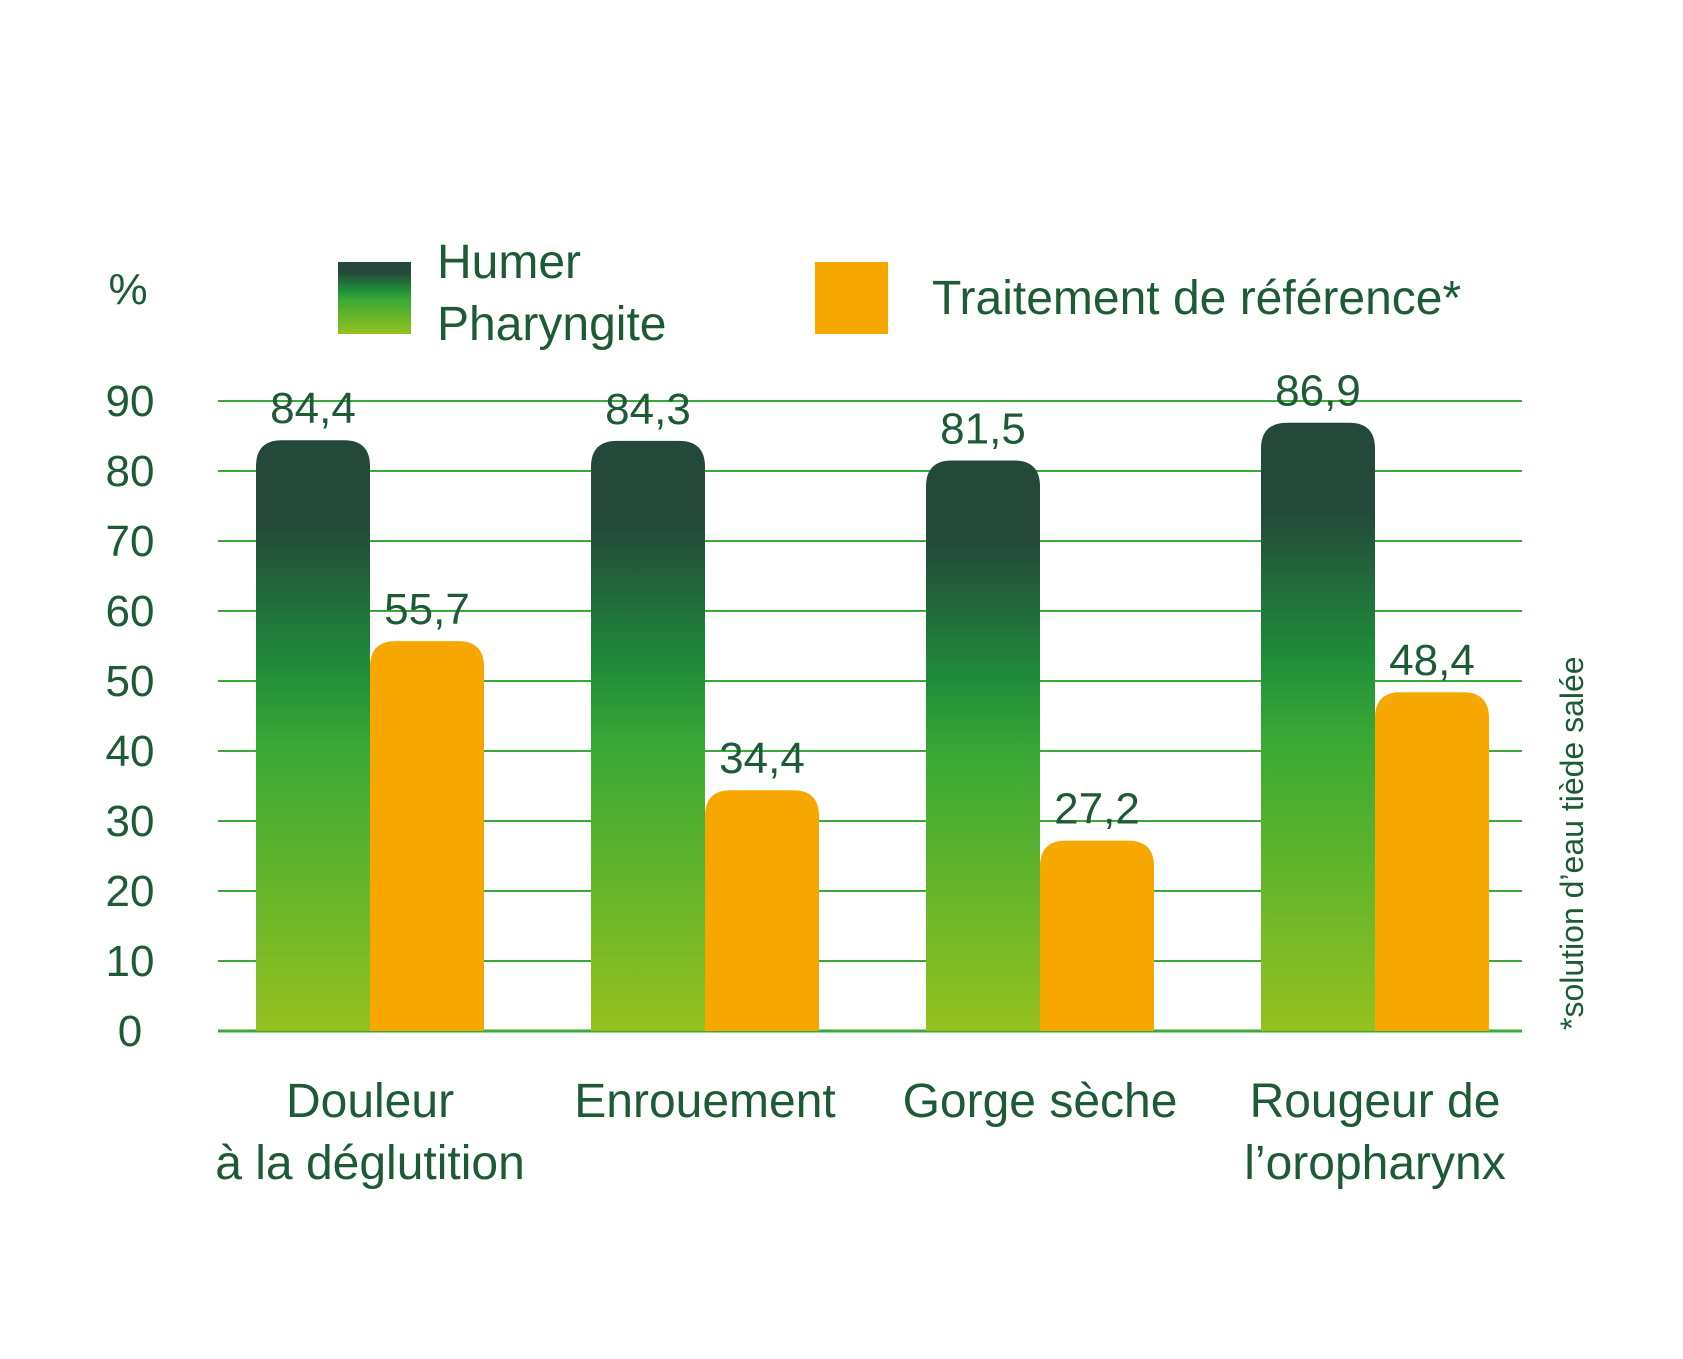 This screenshot has width=1683, height=1359. What do you see at coordinates (127, 289) in the screenshot?
I see `y-axis-label: %` at bounding box center [127, 289].